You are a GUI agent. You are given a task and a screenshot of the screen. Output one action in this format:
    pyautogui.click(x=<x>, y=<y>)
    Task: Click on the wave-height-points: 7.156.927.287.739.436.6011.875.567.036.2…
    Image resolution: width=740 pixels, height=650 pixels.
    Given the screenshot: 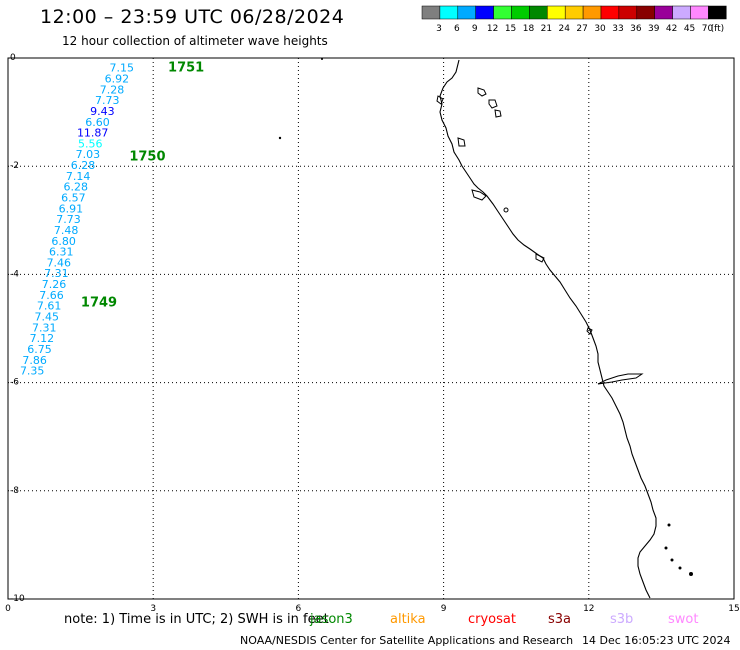 What is the action you would take?
    pyautogui.click(x=77, y=220)
    